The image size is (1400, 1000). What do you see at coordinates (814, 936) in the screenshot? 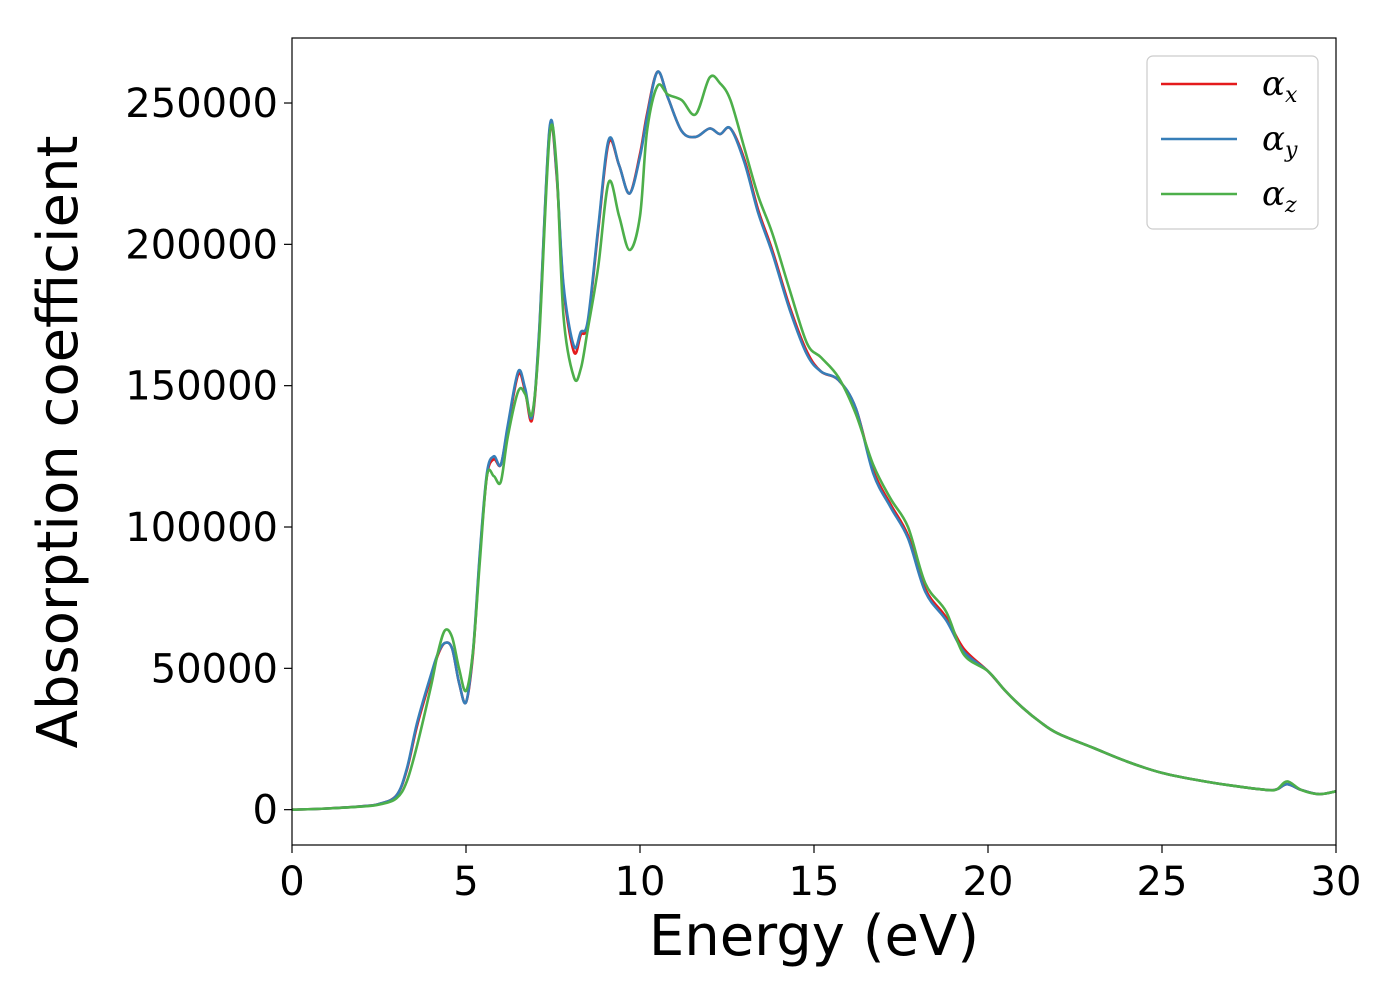
I see `x-axis-label: Energy (eV)` at bounding box center [814, 936].